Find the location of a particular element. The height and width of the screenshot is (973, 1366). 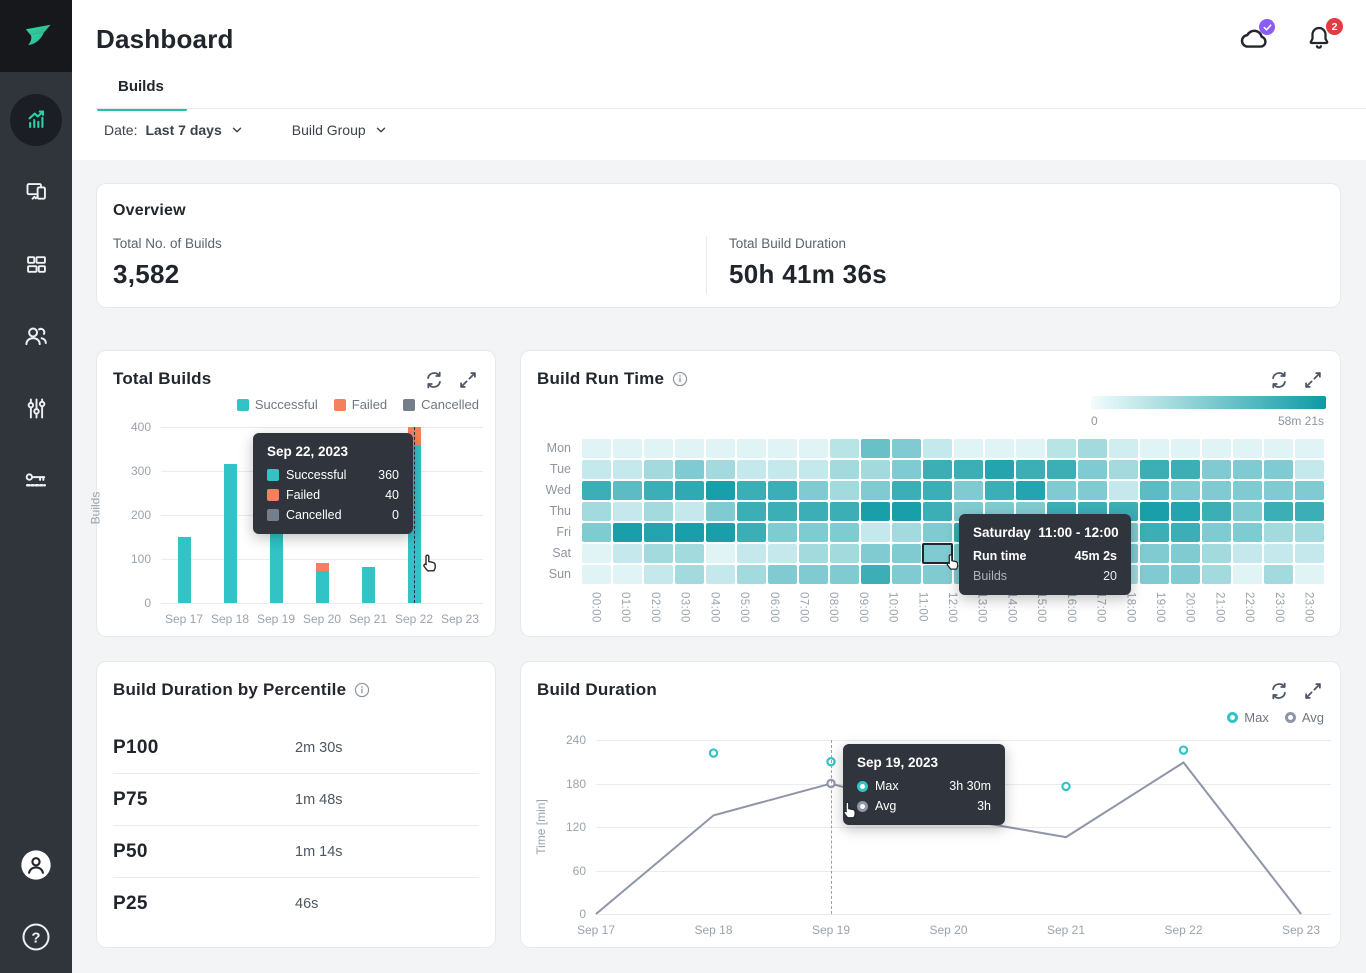

sidebar-item-api-keys is located at coordinates (36, 480).